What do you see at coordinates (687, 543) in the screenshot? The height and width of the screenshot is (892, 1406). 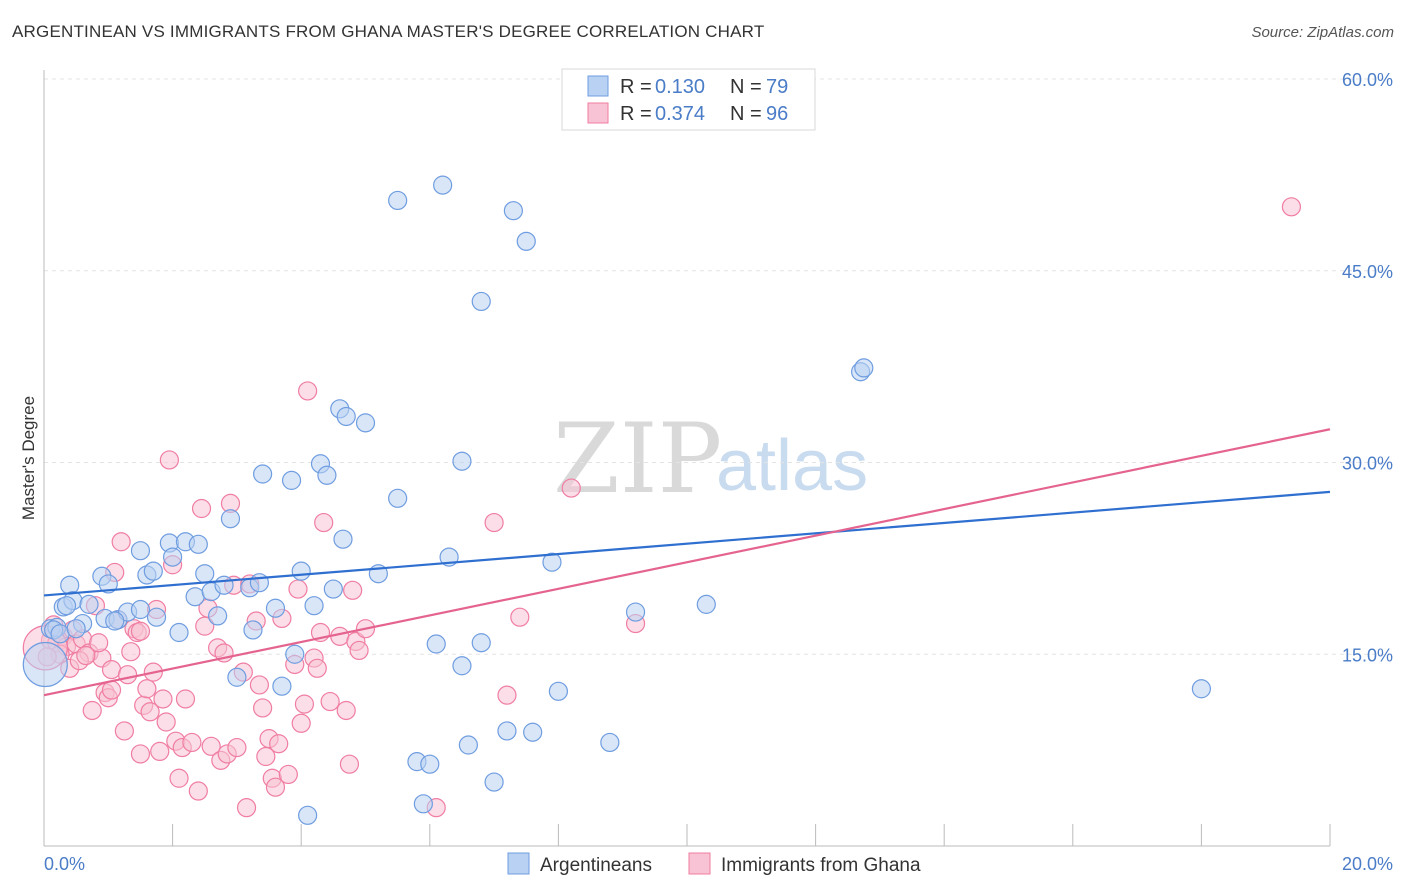 I see `argentinean-trend-line` at bounding box center [687, 543].